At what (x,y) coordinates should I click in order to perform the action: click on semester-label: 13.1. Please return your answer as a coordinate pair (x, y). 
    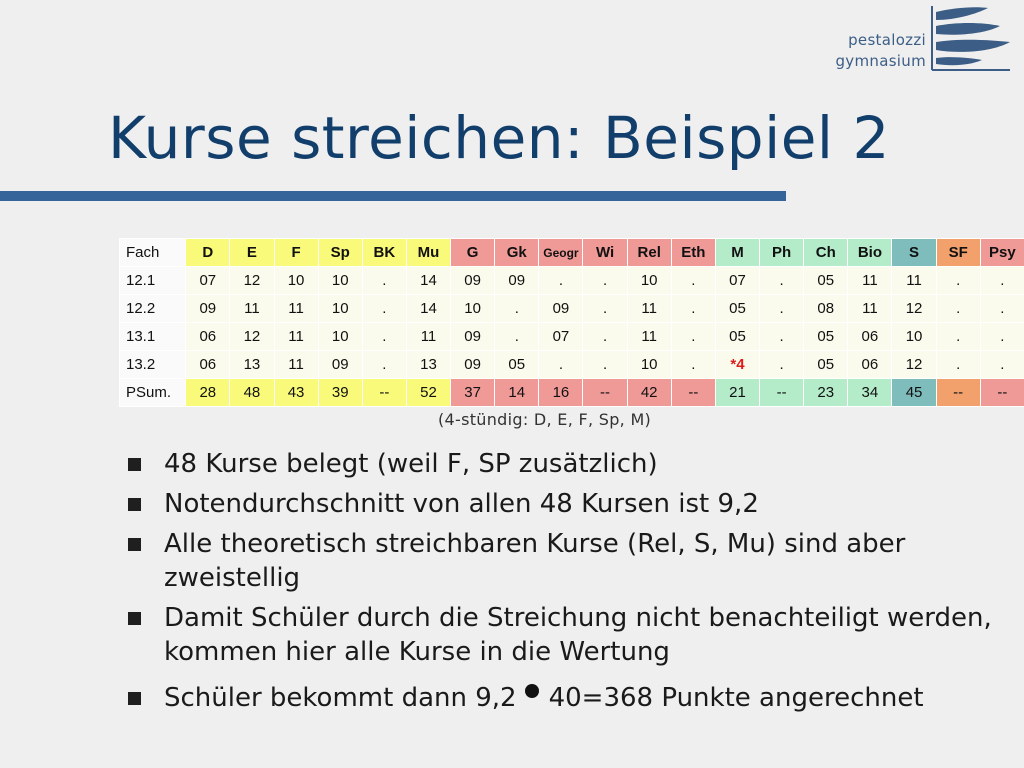
    Looking at the image, I should click on (152, 336).